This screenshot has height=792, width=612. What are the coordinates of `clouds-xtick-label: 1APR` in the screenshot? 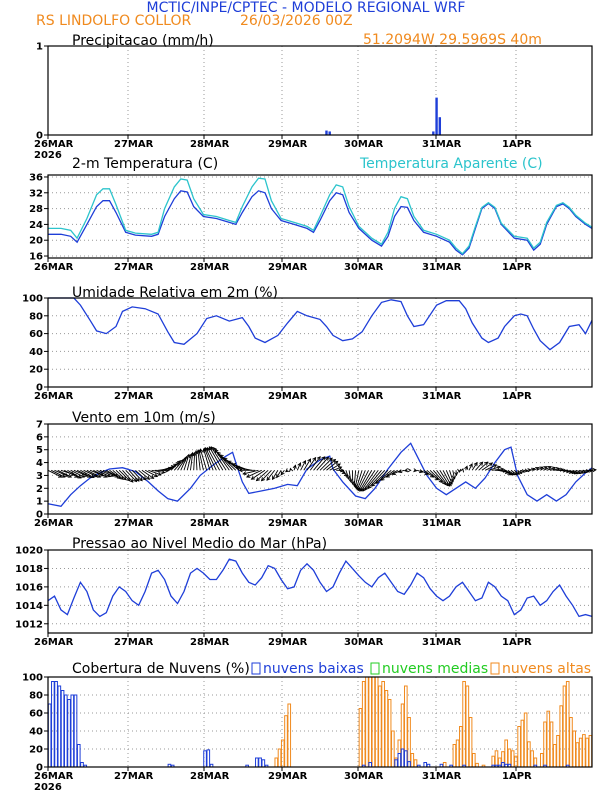 It's located at (517, 776).